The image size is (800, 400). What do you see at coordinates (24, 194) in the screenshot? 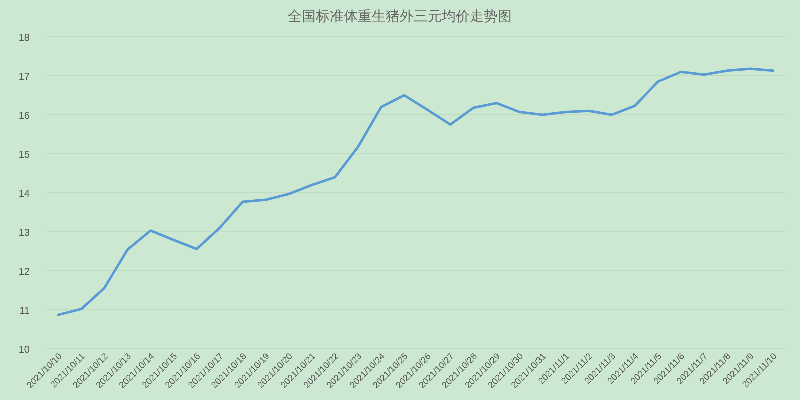
I see `y-tick-label: 14` at bounding box center [24, 194].